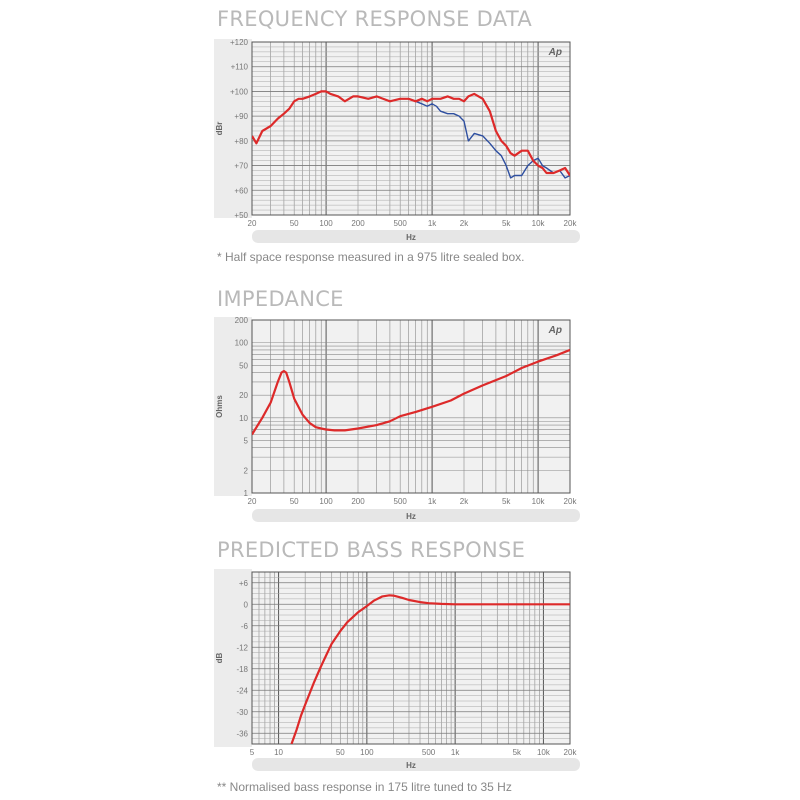  Describe the element at coordinates (242, 343) in the screenshot. I see `y-tick-label: 100` at that location.